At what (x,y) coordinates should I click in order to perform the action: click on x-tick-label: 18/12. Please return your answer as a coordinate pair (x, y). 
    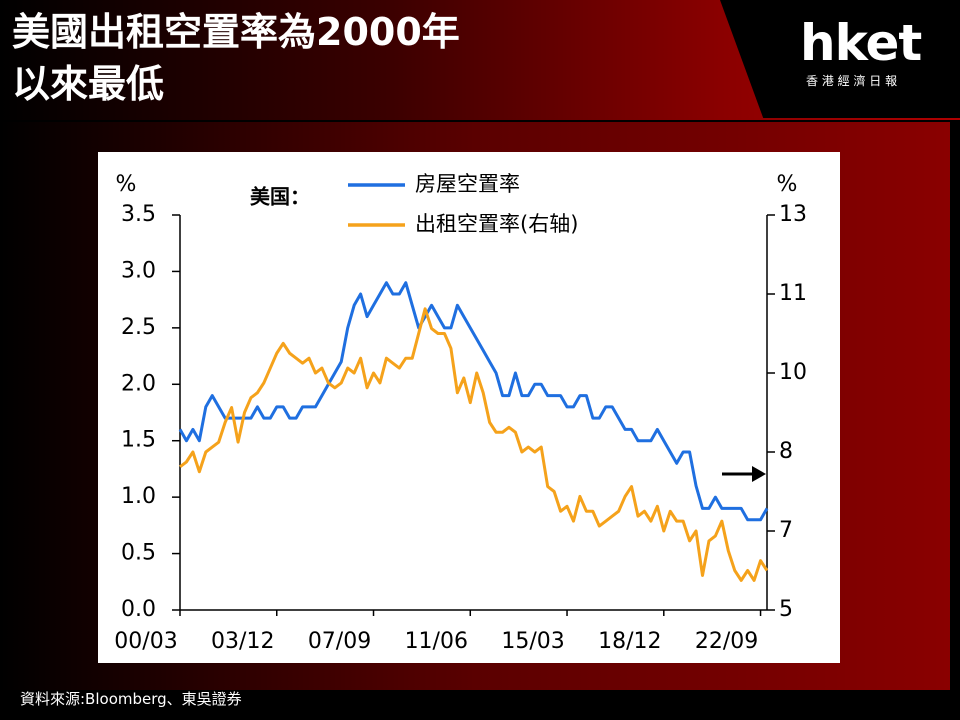
    Looking at the image, I should click on (629, 641).